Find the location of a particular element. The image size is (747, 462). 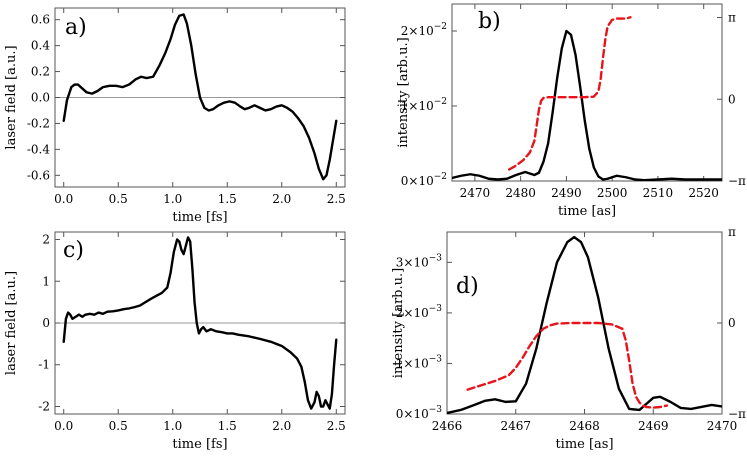

x-tick-label: 2480 is located at coordinates (520, 193).